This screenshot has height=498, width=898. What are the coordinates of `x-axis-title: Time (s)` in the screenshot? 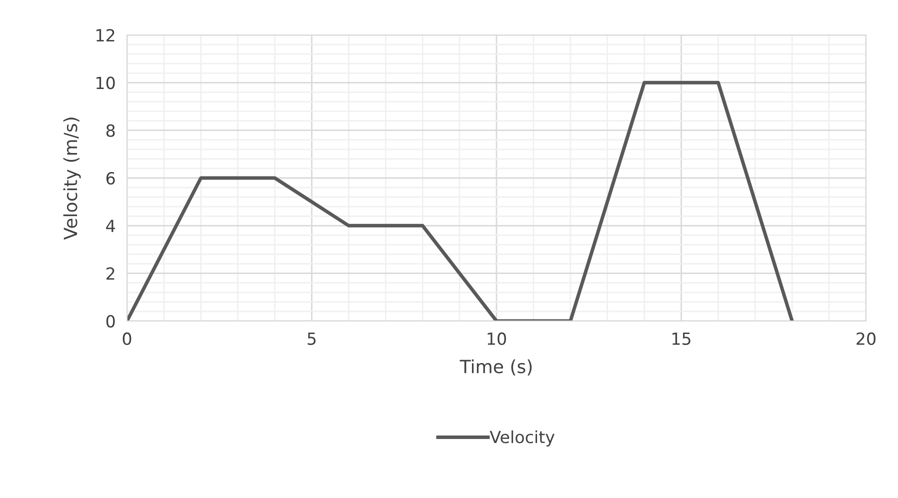 It's located at (496, 367).